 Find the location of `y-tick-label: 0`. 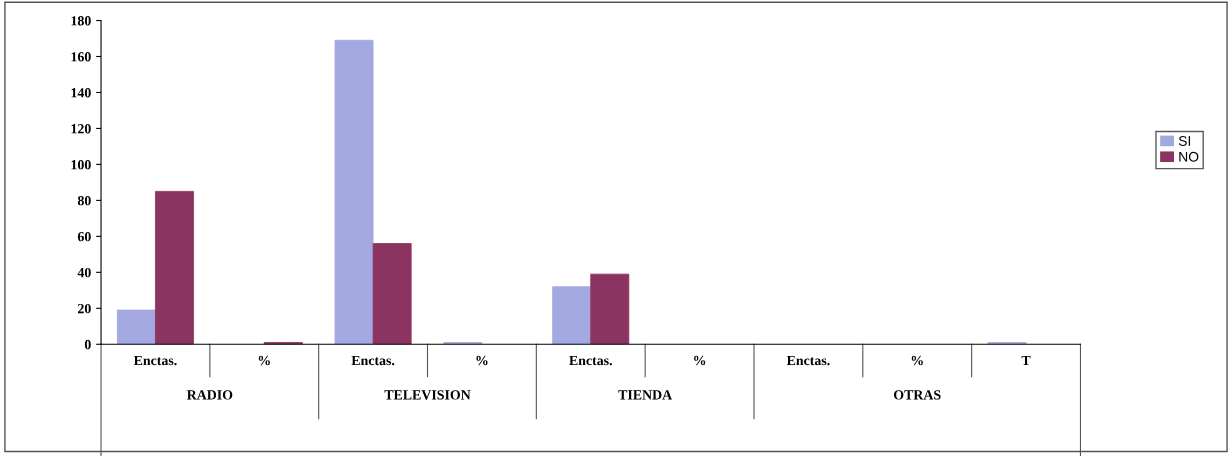

y-tick-label: 0 is located at coordinates (87, 344).